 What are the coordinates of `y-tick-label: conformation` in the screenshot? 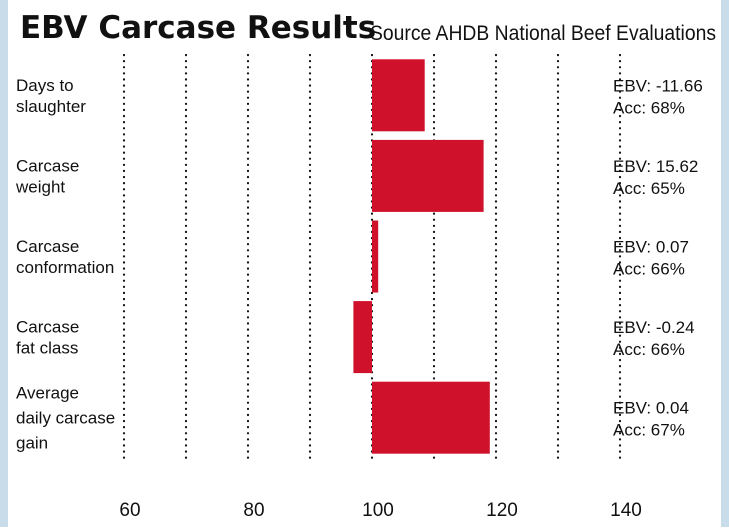 It's located at (65, 267).